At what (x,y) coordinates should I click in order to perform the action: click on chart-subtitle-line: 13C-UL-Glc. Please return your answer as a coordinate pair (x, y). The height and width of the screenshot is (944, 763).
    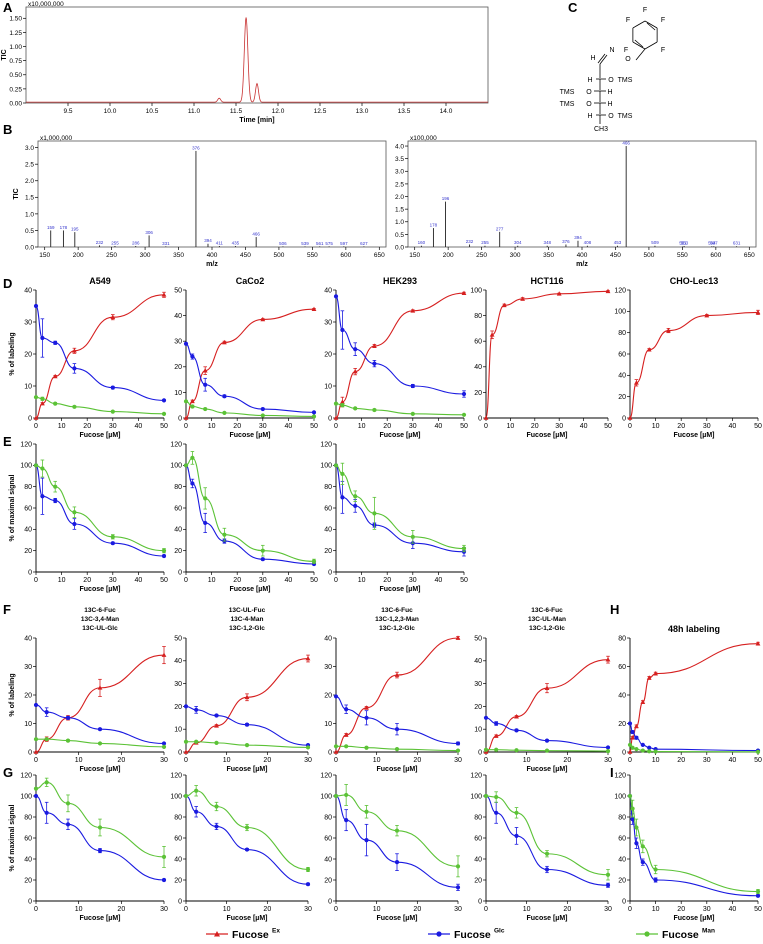
    Looking at the image, I should click on (100, 628).